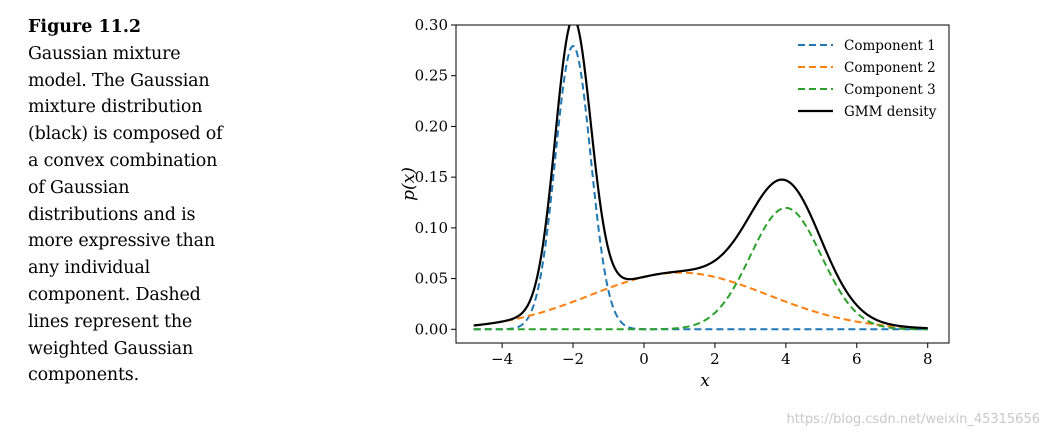 This screenshot has height=435, width=1050. Describe the element at coordinates (573, 359) in the screenshot. I see `x-tick-label: −2` at that location.